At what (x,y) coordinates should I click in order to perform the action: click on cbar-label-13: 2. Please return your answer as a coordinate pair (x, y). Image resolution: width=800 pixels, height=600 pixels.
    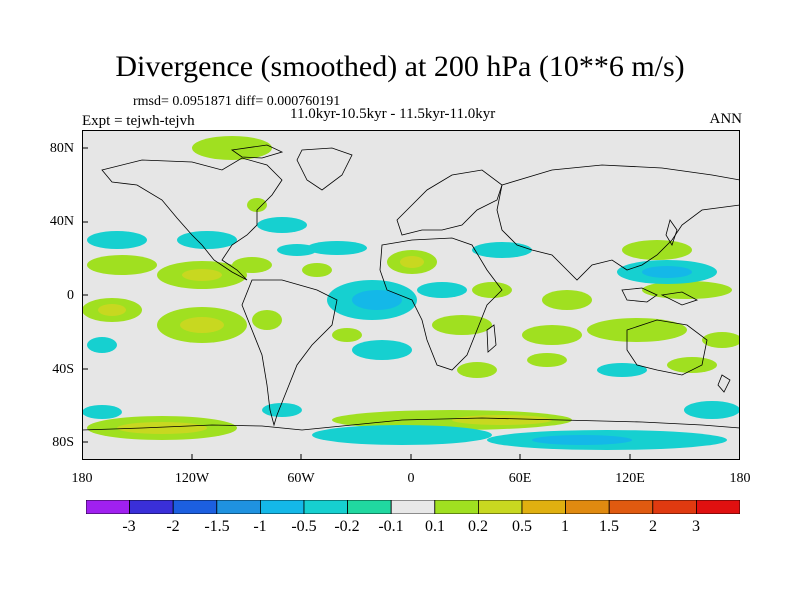
    Looking at the image, I should click on (653, 526).